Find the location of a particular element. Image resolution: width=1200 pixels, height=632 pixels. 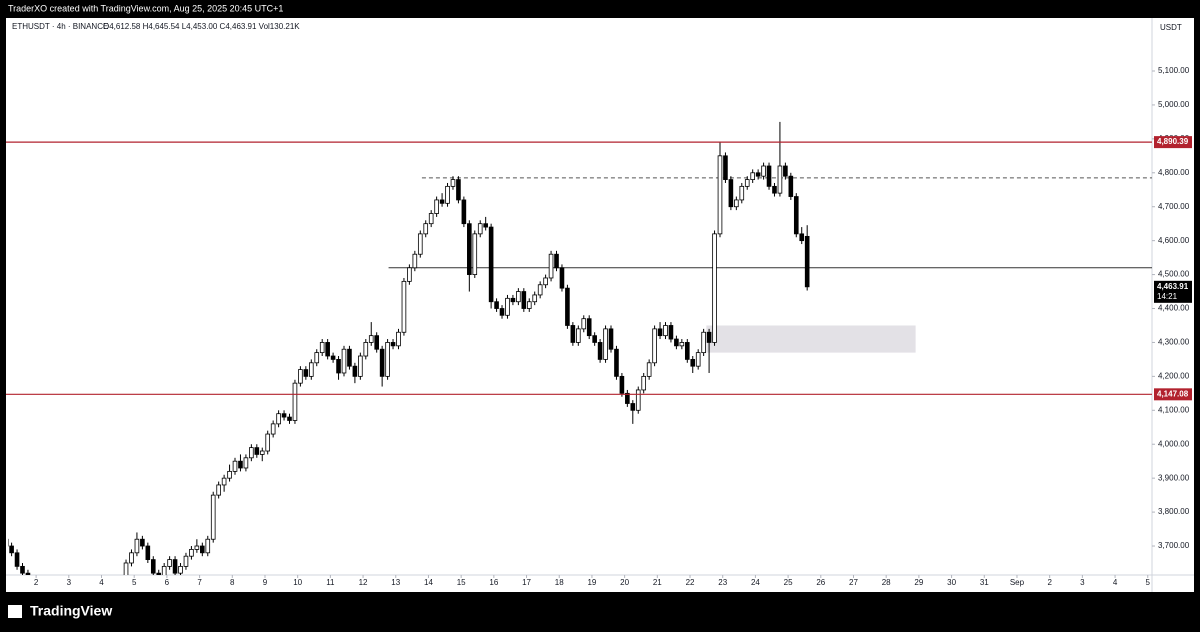

x-tick-label: 7 is located at coordinates (199, 582).